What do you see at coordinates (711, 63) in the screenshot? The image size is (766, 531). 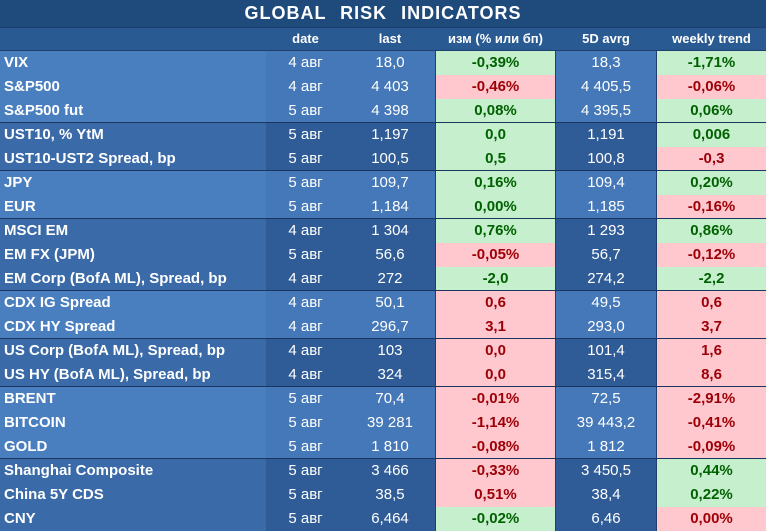 I see `row-weekly-trend: -1,71%` at bounding box center [711, 63].